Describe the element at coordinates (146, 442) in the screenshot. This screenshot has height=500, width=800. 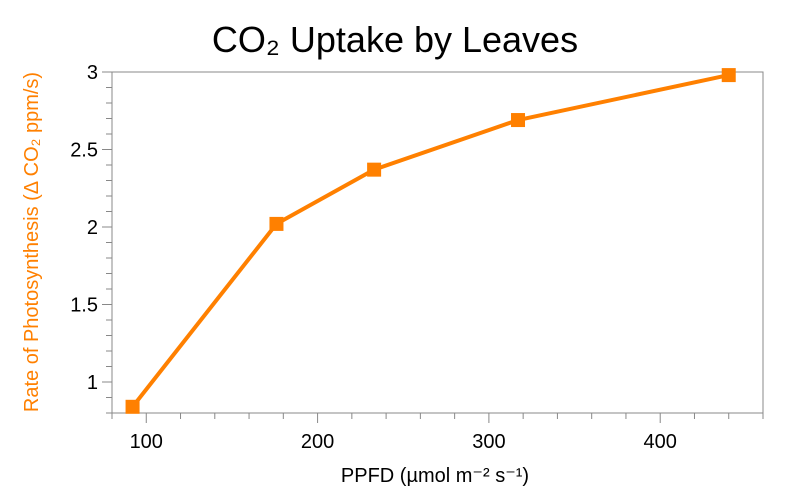
I see `x-tick-label: 100` at that location.